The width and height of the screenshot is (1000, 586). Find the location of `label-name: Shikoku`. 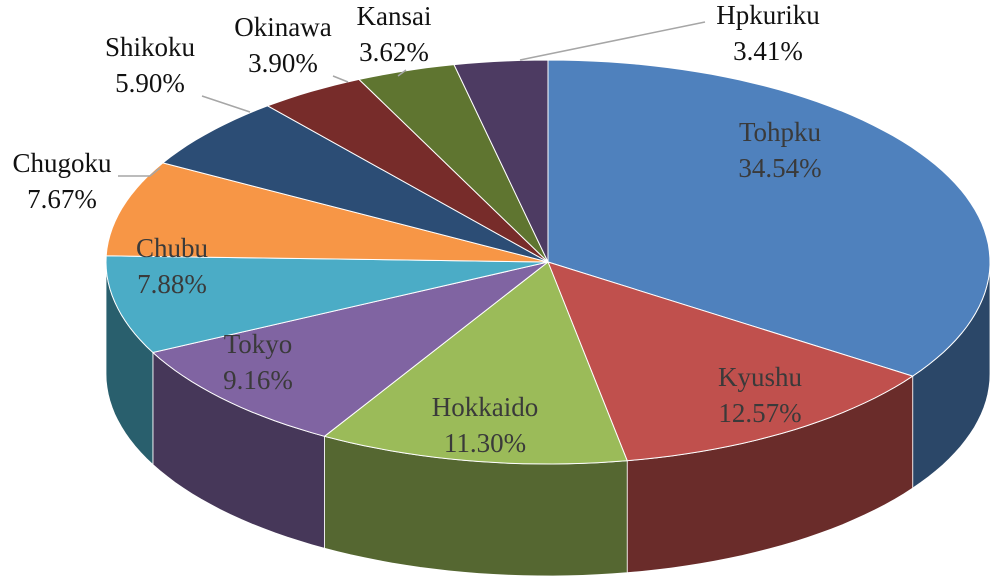

label-name: Shikoku is located at coordinates (150, 47).